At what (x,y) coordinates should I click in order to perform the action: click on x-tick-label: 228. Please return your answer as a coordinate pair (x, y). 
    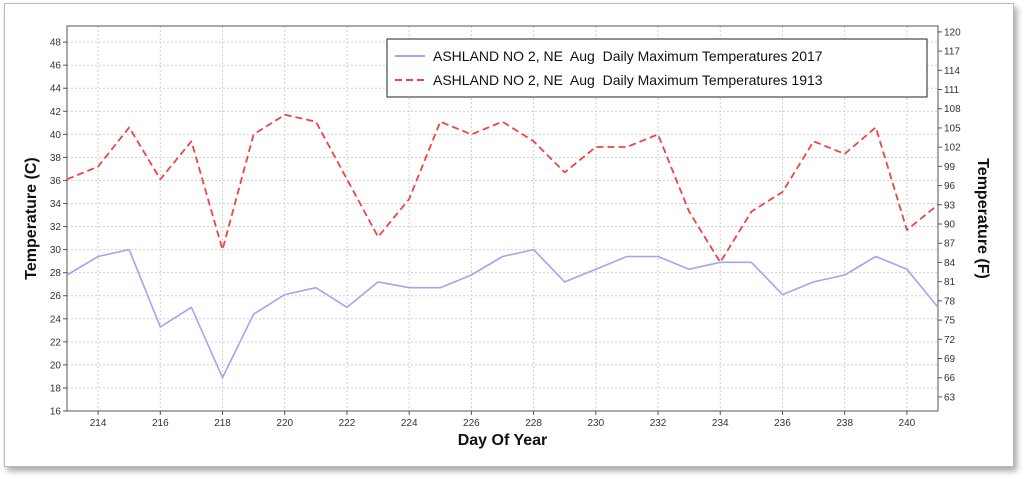
    Looking at the image, I should click on (533, 423).